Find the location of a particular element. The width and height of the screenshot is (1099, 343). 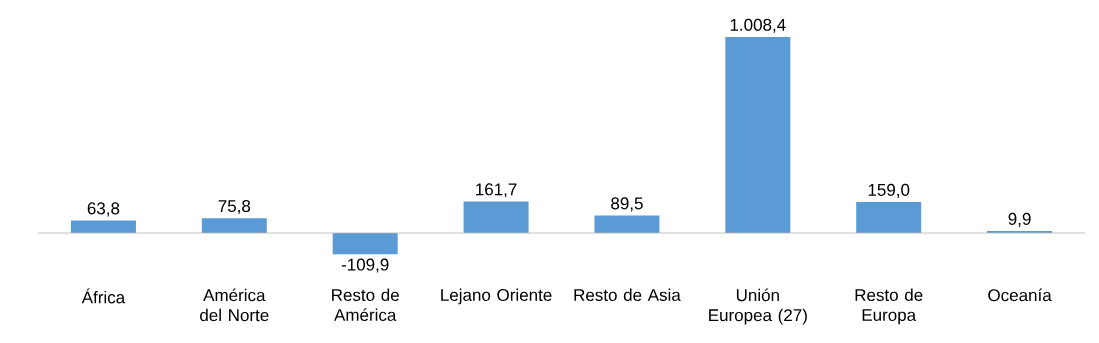

data-label: 159,0 is located at coordinates (889, 190).